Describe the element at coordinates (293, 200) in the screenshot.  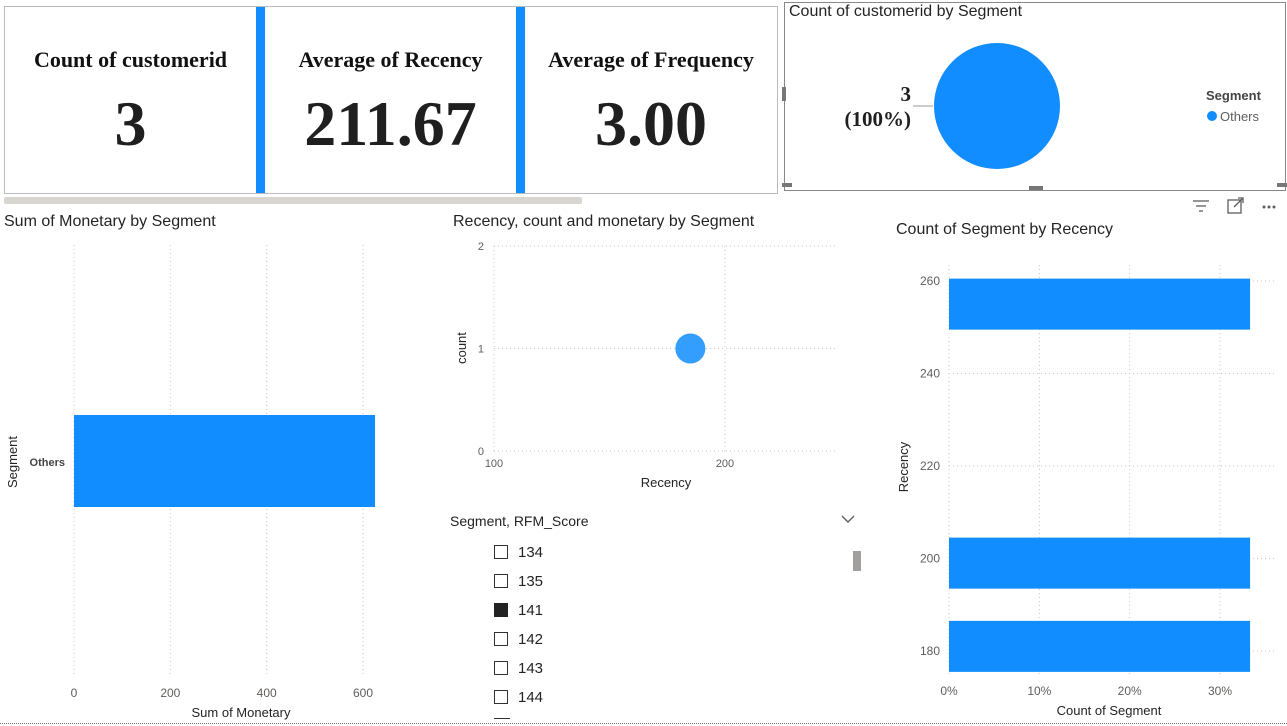
I see `horizontal-scrollbar` at that location.